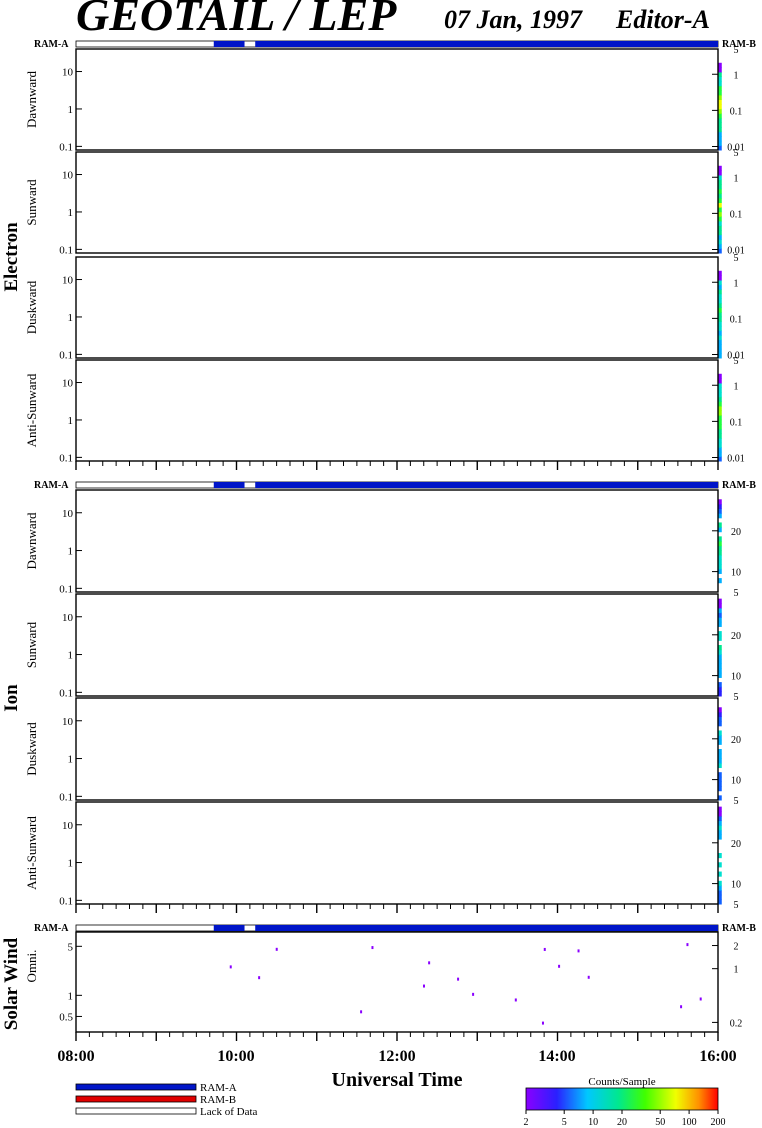  I want to click on date-label: 07 Jan, 1997, so click(513, 19).